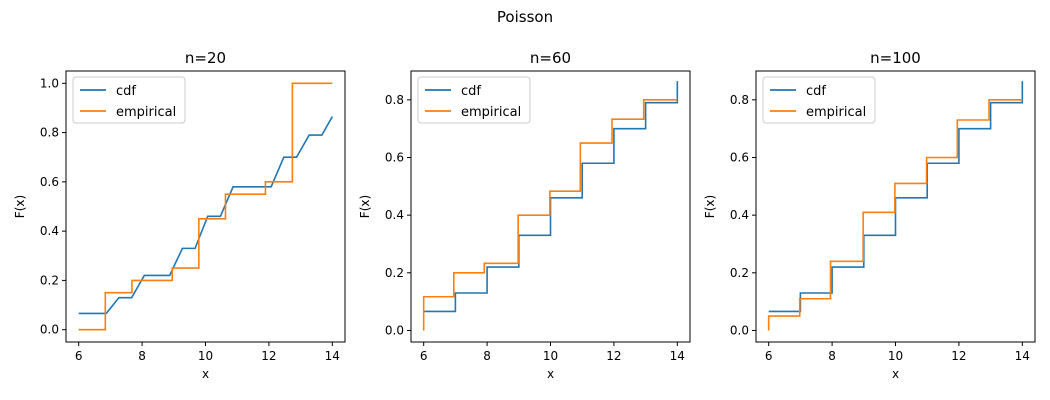 The width and height of the screenshot is (1050, 400). Describe the element at coordinates (525, 17) in the screenshot. I see `figure-suptitle: Poisson` at that location.